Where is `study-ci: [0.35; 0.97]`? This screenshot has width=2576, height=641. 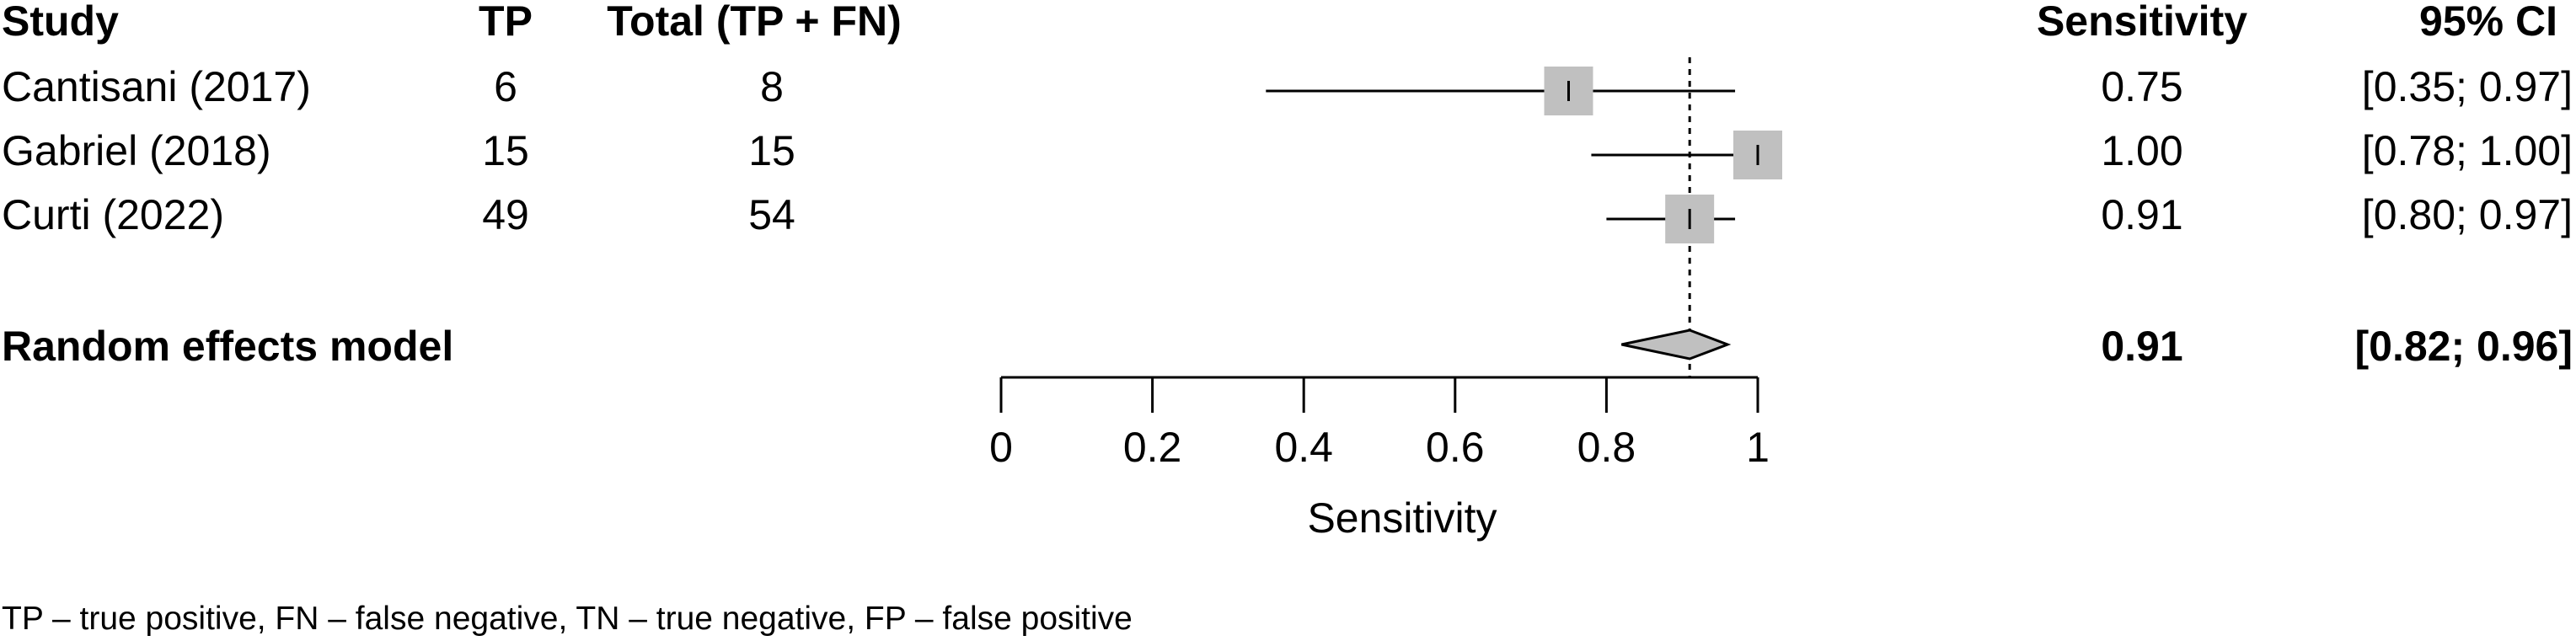 study-ci: [0.35; 0.97] is located at coordinates (2468, 87).